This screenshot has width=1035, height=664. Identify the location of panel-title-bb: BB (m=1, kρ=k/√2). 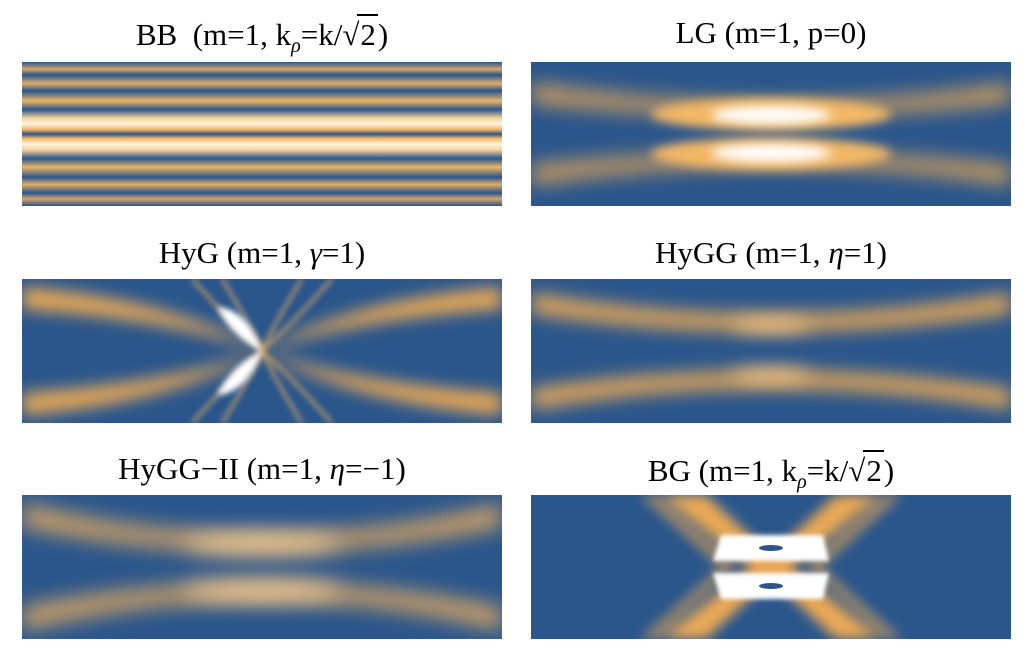
(262, 36).